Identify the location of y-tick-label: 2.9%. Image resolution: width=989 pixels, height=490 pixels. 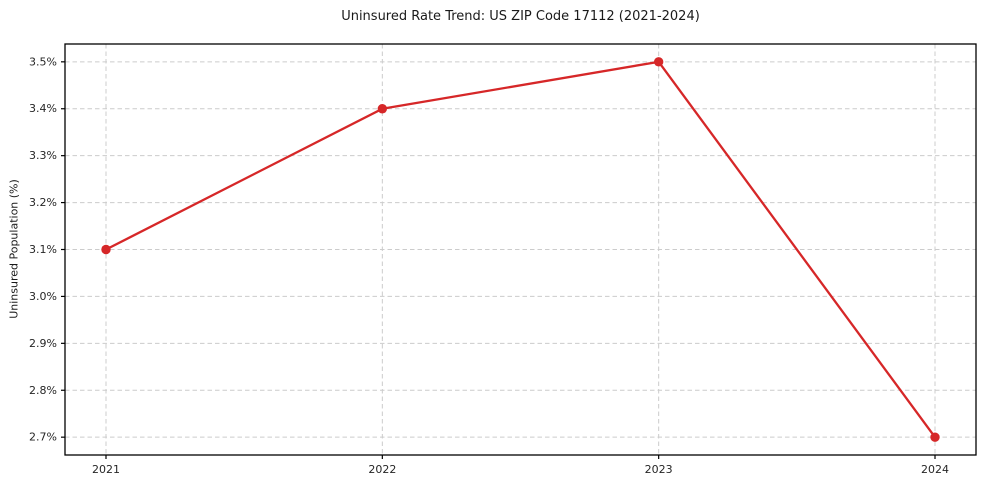
(43, 343).